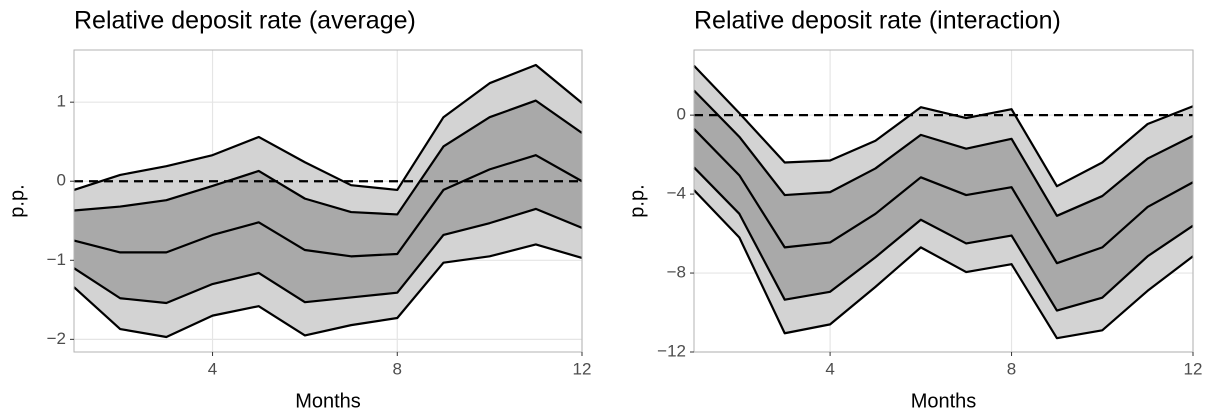 This screenshot has height=417, width=1218. Describe the element at coordinates (676, 272) in the screenshot. I see `y-tick-label: −8` at that location.